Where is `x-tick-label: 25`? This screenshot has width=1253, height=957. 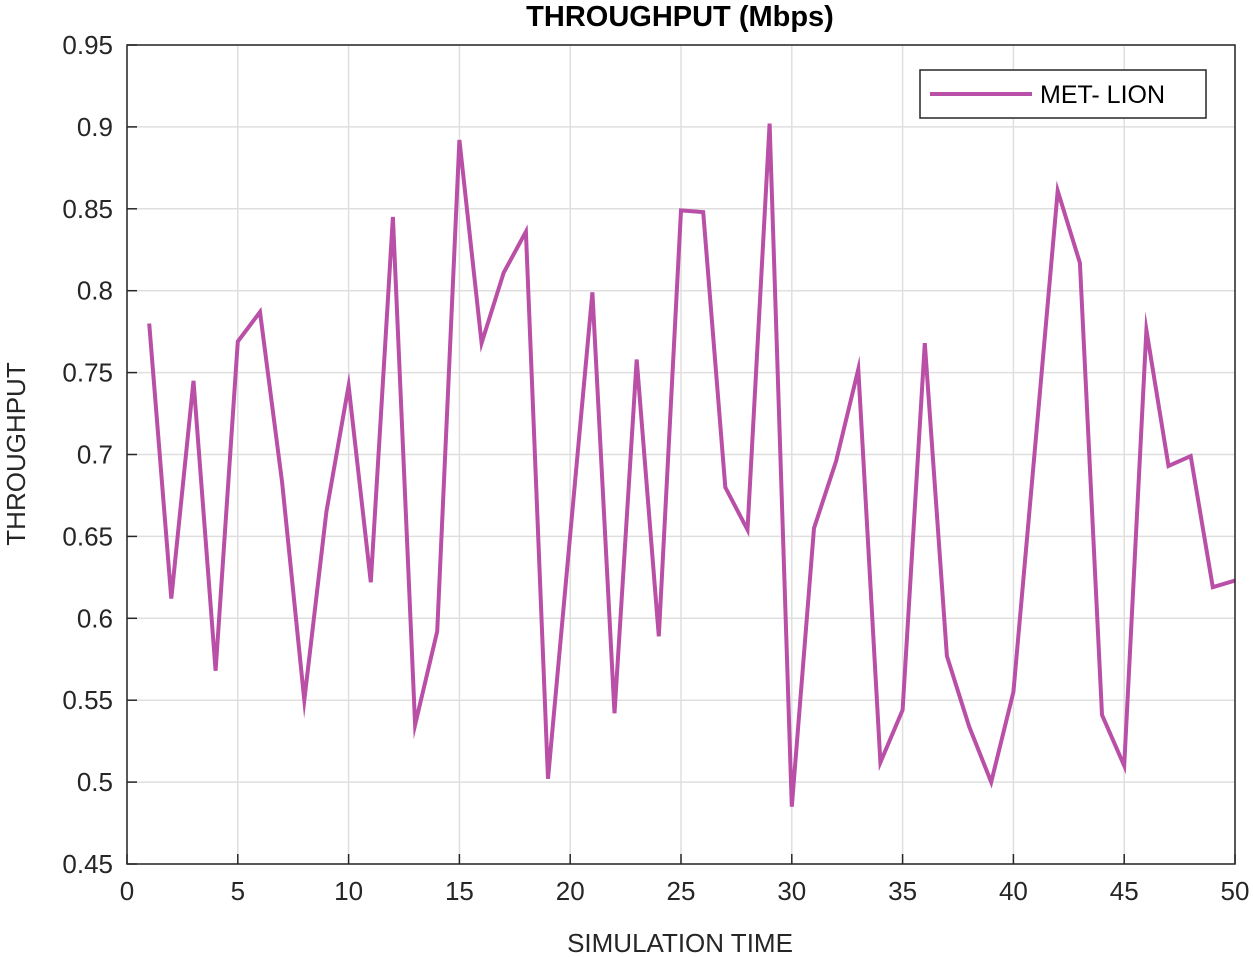 x-tick-label: 25 is located at coordinates (681, 891).